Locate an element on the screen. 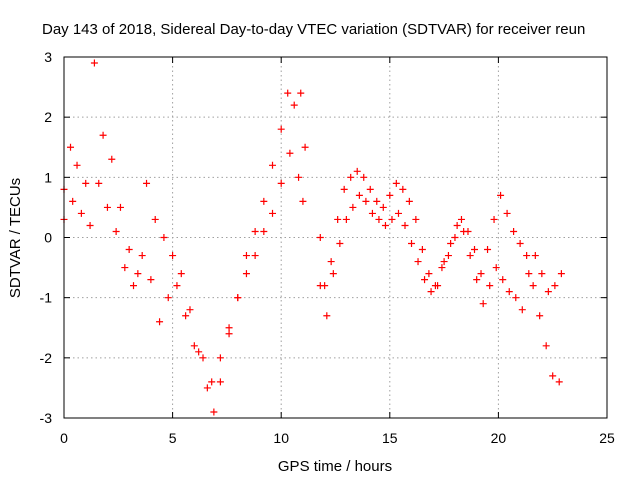 The height and width of the screenshot is (480, 640). x-axis-label: GPS time / hours is located at coordinates (335, 466).